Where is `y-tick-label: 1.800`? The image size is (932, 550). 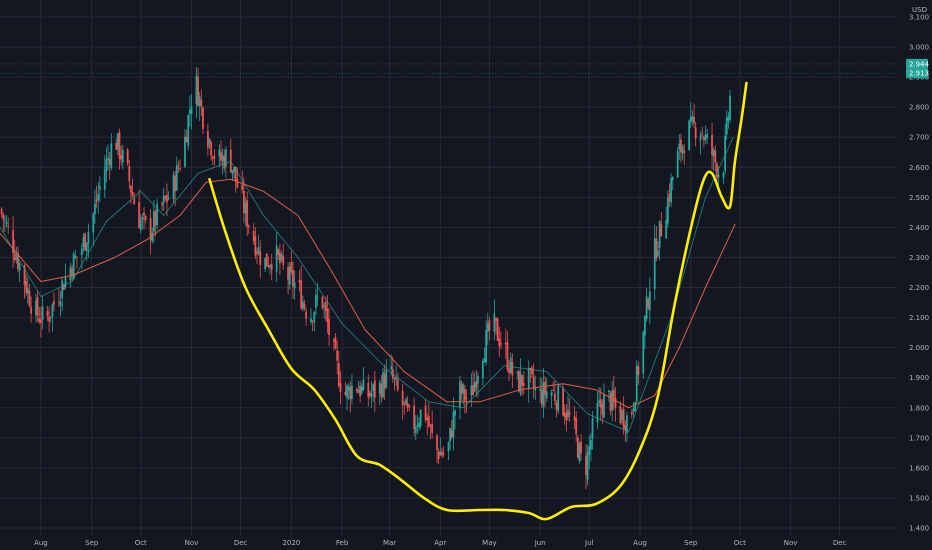
y-tick-label: 1.800 is located at coordinates (919, 408).